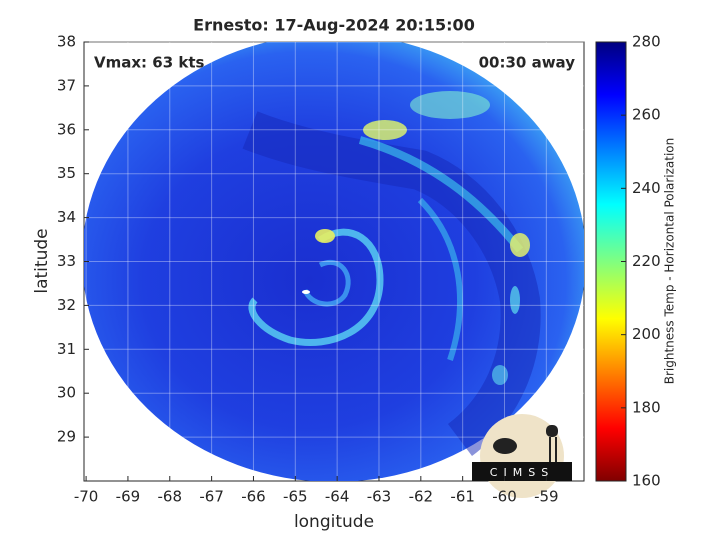 The width and height of the screenshot is (720, 540). I want to click on y-tick-label: 33, so click(66, 261).